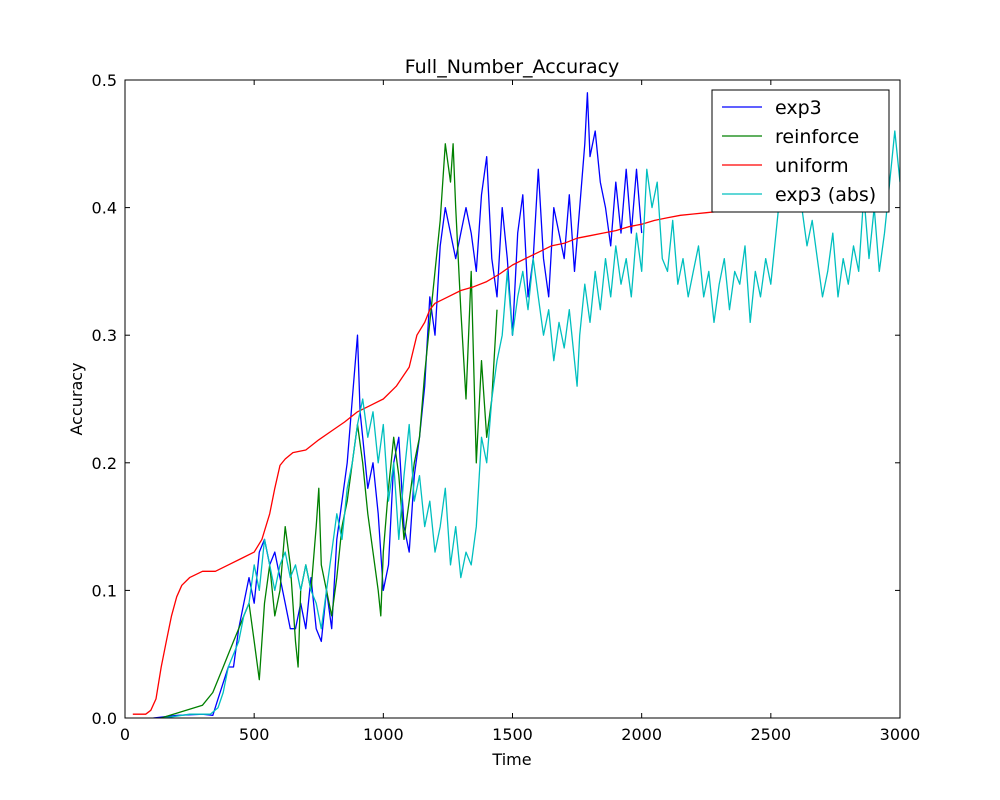 The image size is (1000, 800). I want to click on x-tick-label: 3000, so click(900, 734).